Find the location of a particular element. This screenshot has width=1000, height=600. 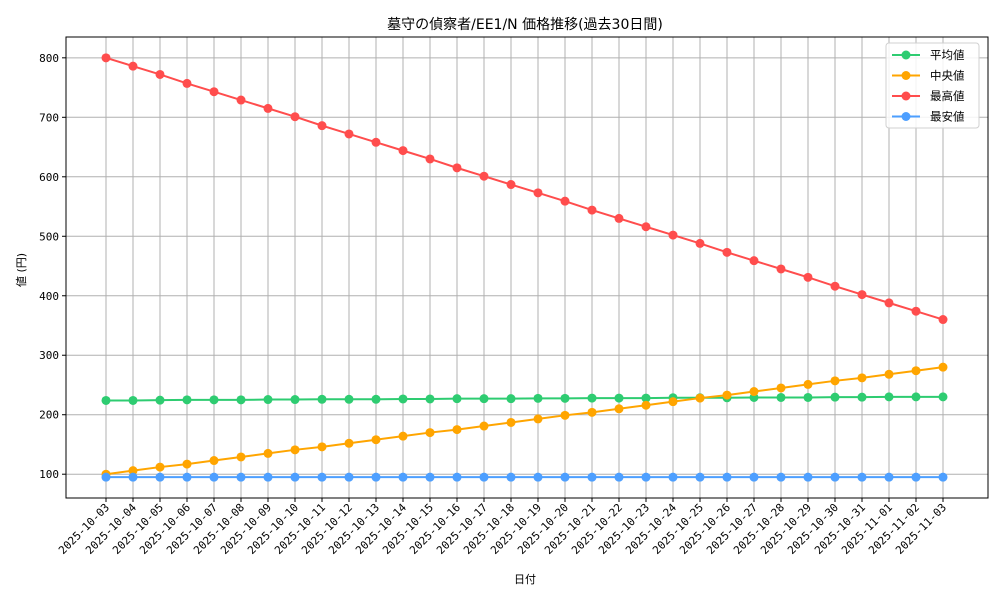

legend-label: 中央値 is located at coordinates (947, 76).